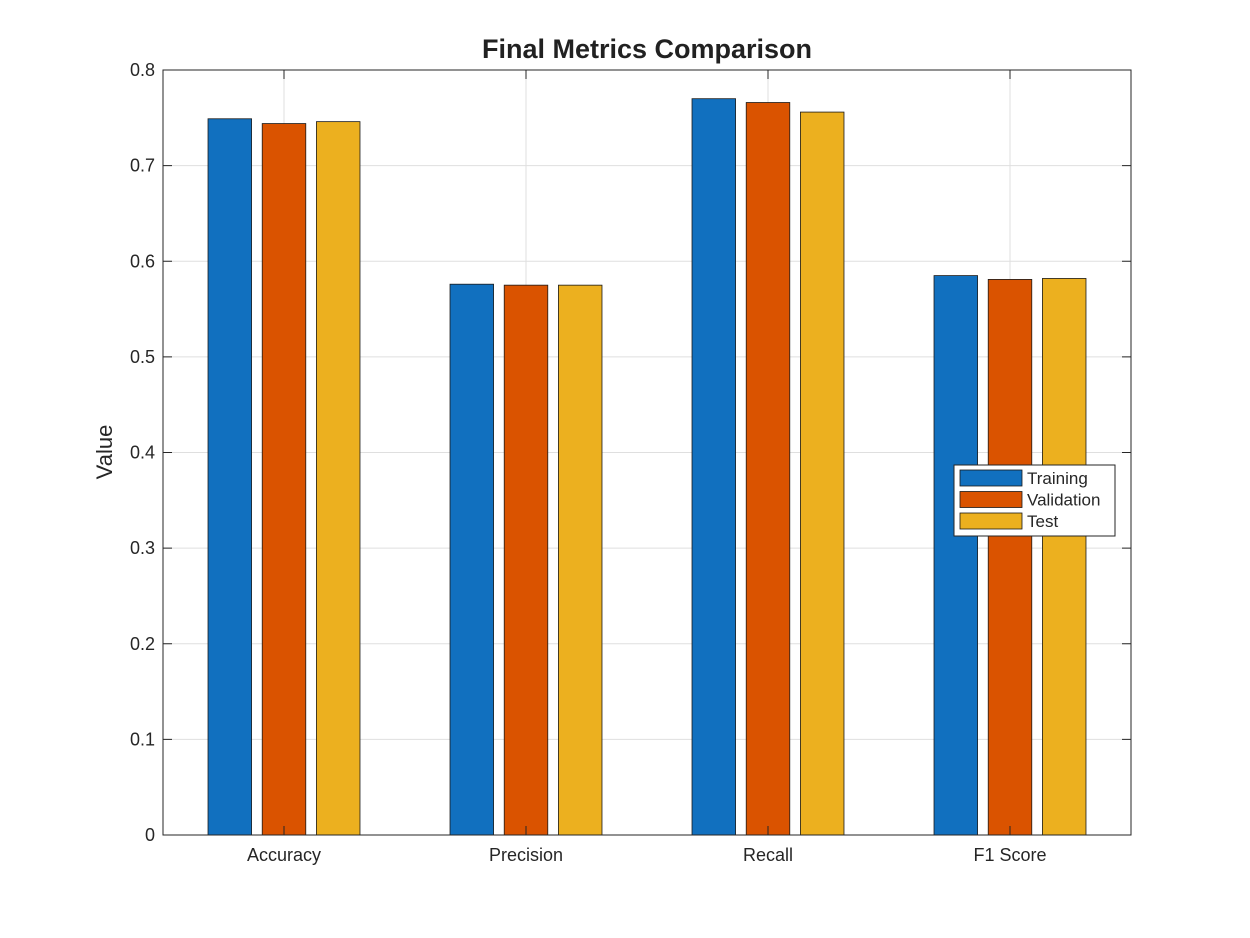  What do you see at coordinates (768, 469) in the screenshot?
I see `bar-validation-recall` at bounding box center [768, 469].